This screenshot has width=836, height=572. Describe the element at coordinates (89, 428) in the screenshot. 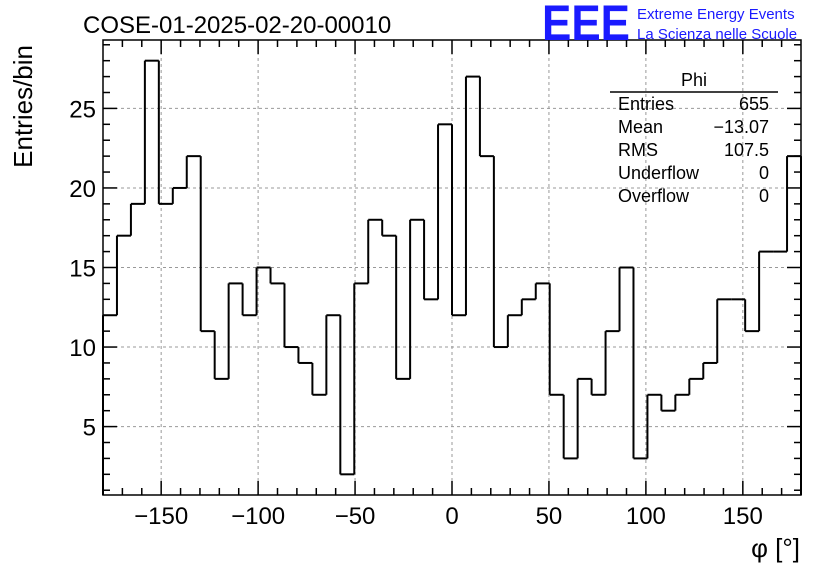

I see `y-tick-label: 5` at that location.